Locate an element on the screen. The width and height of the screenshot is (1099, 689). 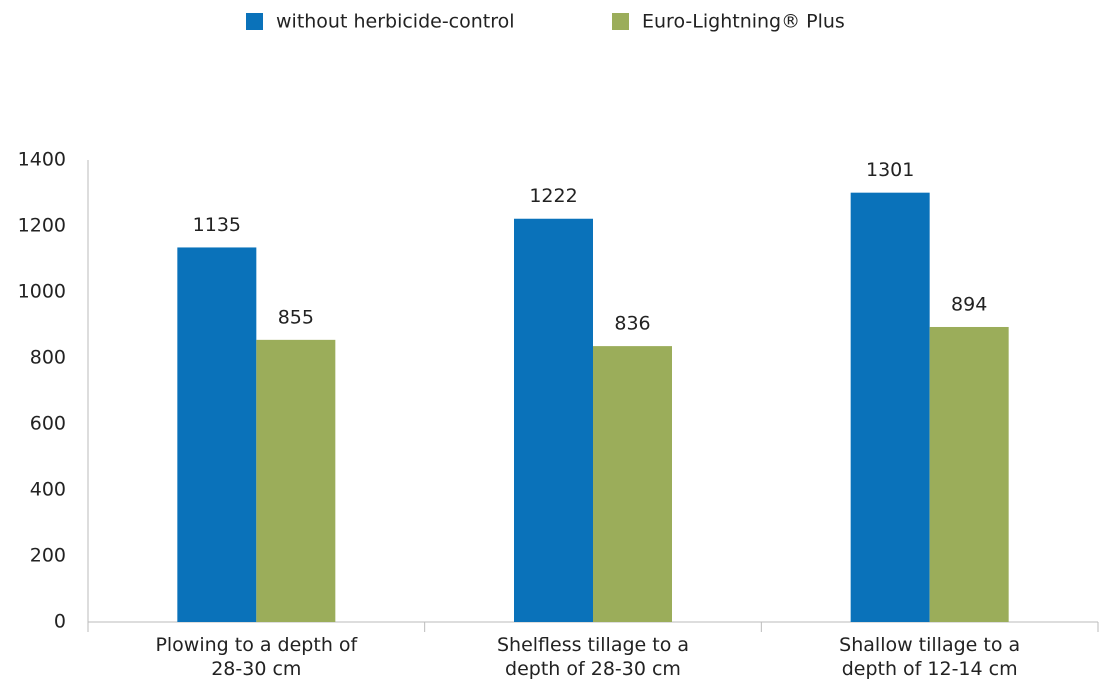
y-tick-label: 400 is located at coordinates (48, 490).